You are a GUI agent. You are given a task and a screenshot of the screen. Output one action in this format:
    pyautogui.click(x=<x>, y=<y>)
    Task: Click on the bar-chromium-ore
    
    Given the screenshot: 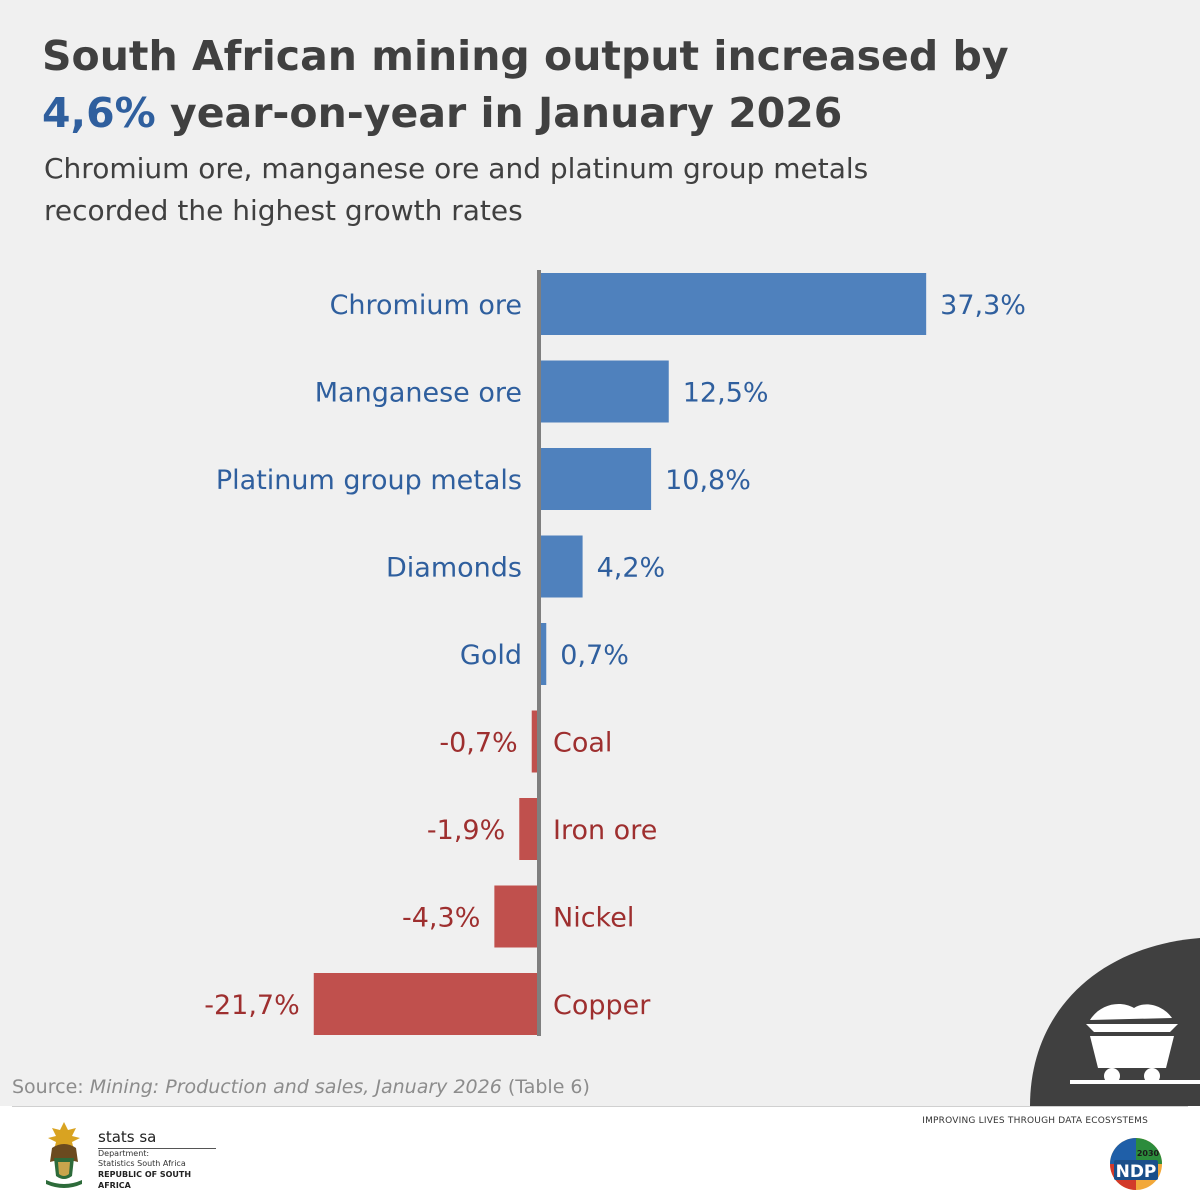 What is the action you would take?
    pyautogui.click(x=733, y=304)
    